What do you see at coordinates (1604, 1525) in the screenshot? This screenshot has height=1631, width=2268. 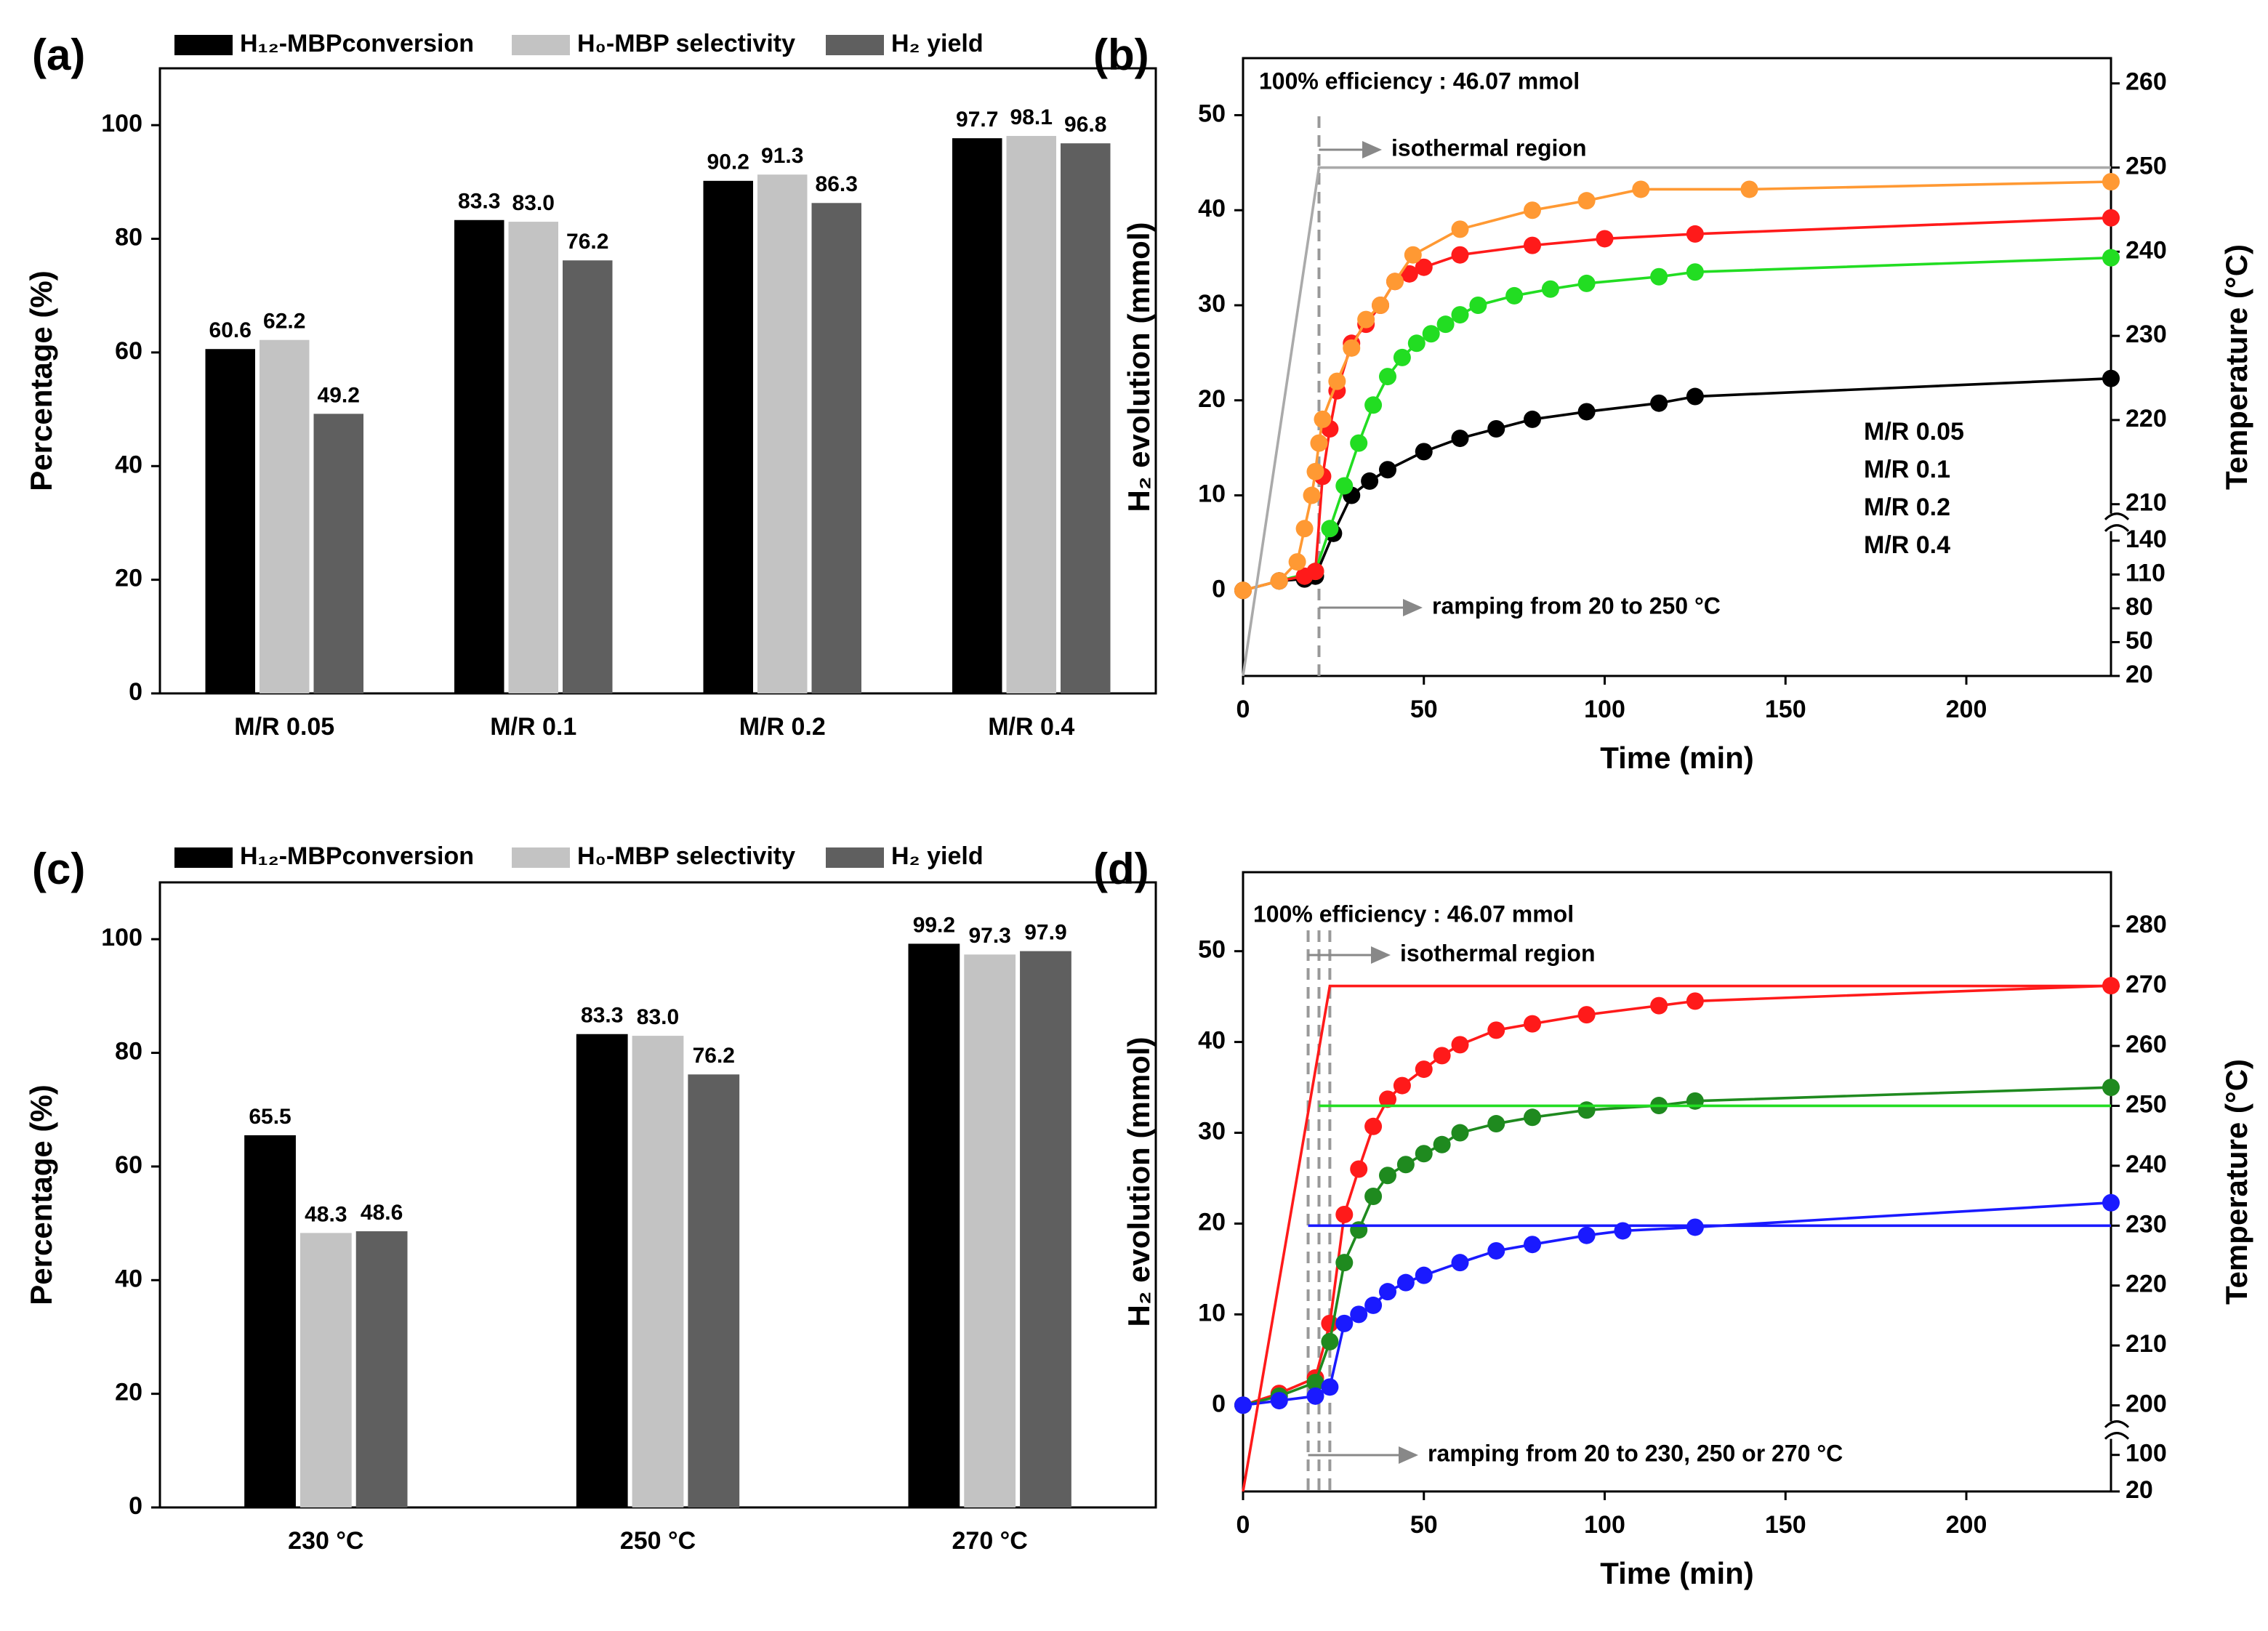 I see `x-tick-label: 100` at bounding box center [1604, 1525].